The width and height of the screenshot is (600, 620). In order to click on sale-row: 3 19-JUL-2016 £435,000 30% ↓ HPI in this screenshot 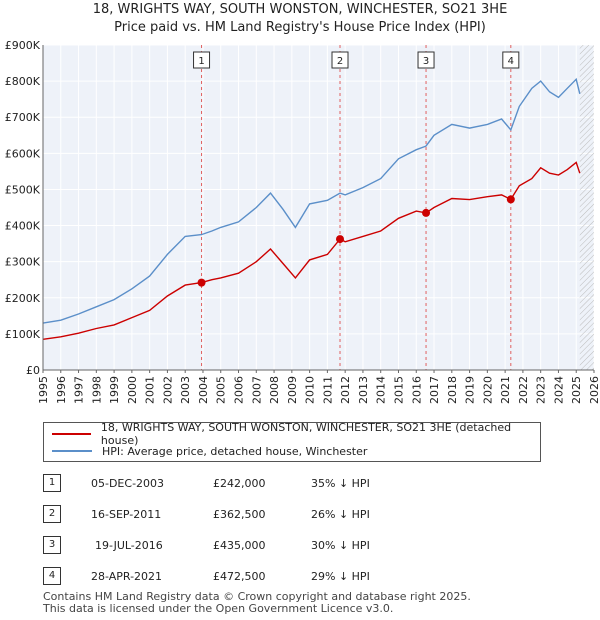, I will do `click(303, 546)`.